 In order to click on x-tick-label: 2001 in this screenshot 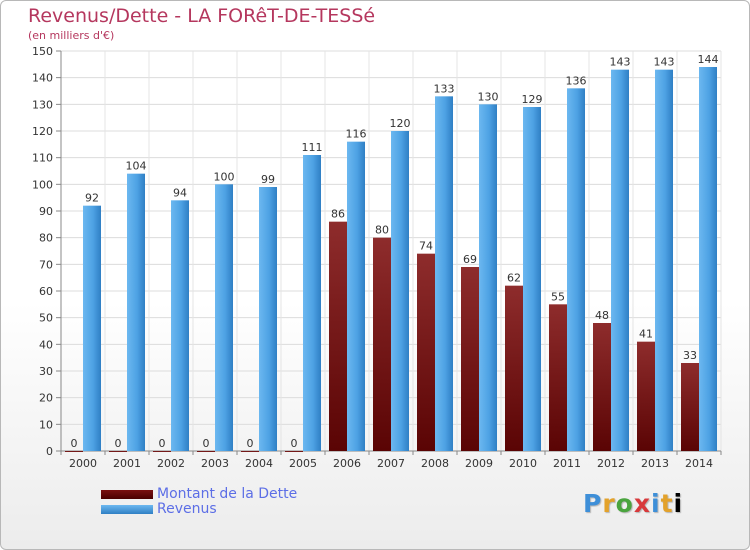, I will do `click(127, 463)`.